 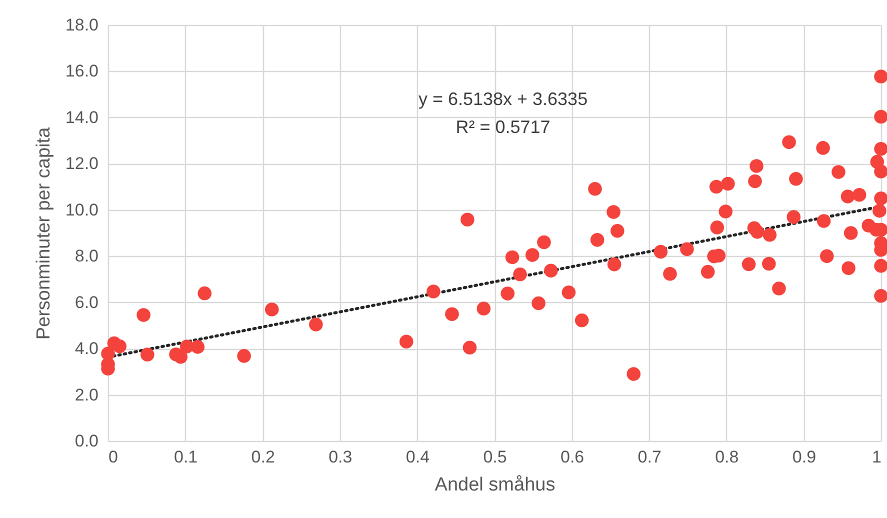 What do you see at coordinates (81, 164) in the screenshot?
I see `y-tick-label: 12.0` at bounding box center [81, 164].